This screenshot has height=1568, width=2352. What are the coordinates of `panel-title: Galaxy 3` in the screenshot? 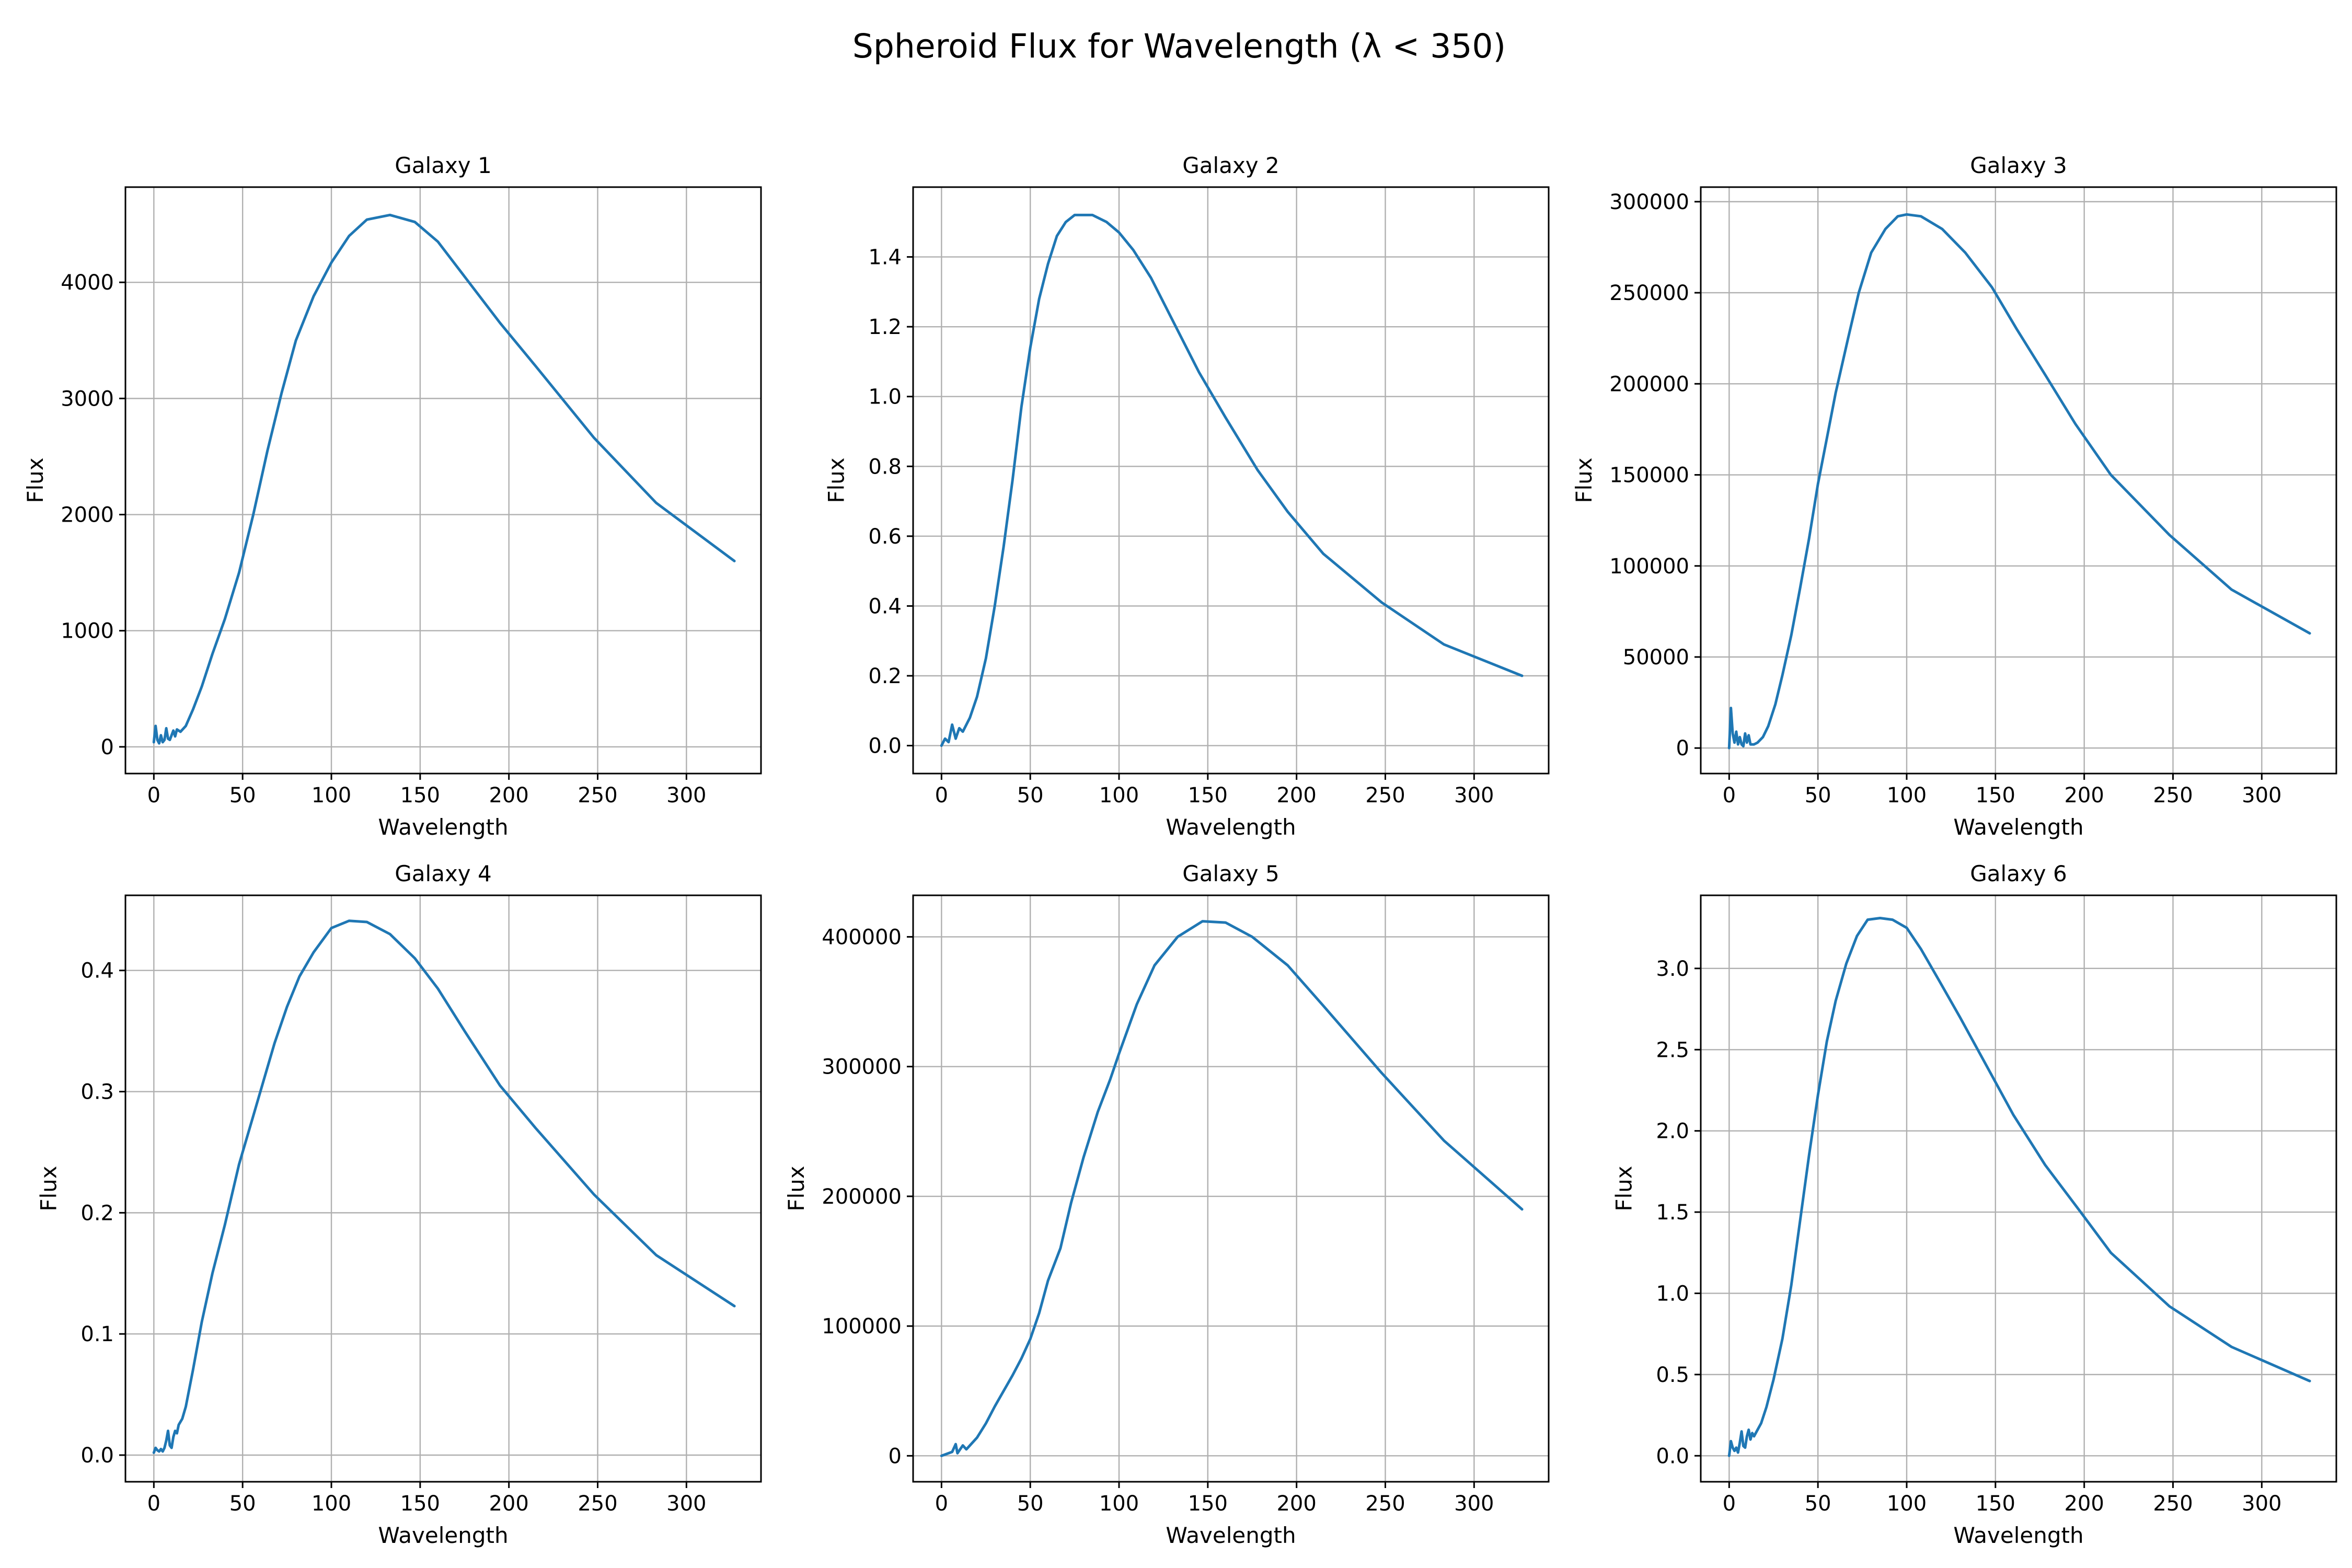 It's located at (2018, 165).